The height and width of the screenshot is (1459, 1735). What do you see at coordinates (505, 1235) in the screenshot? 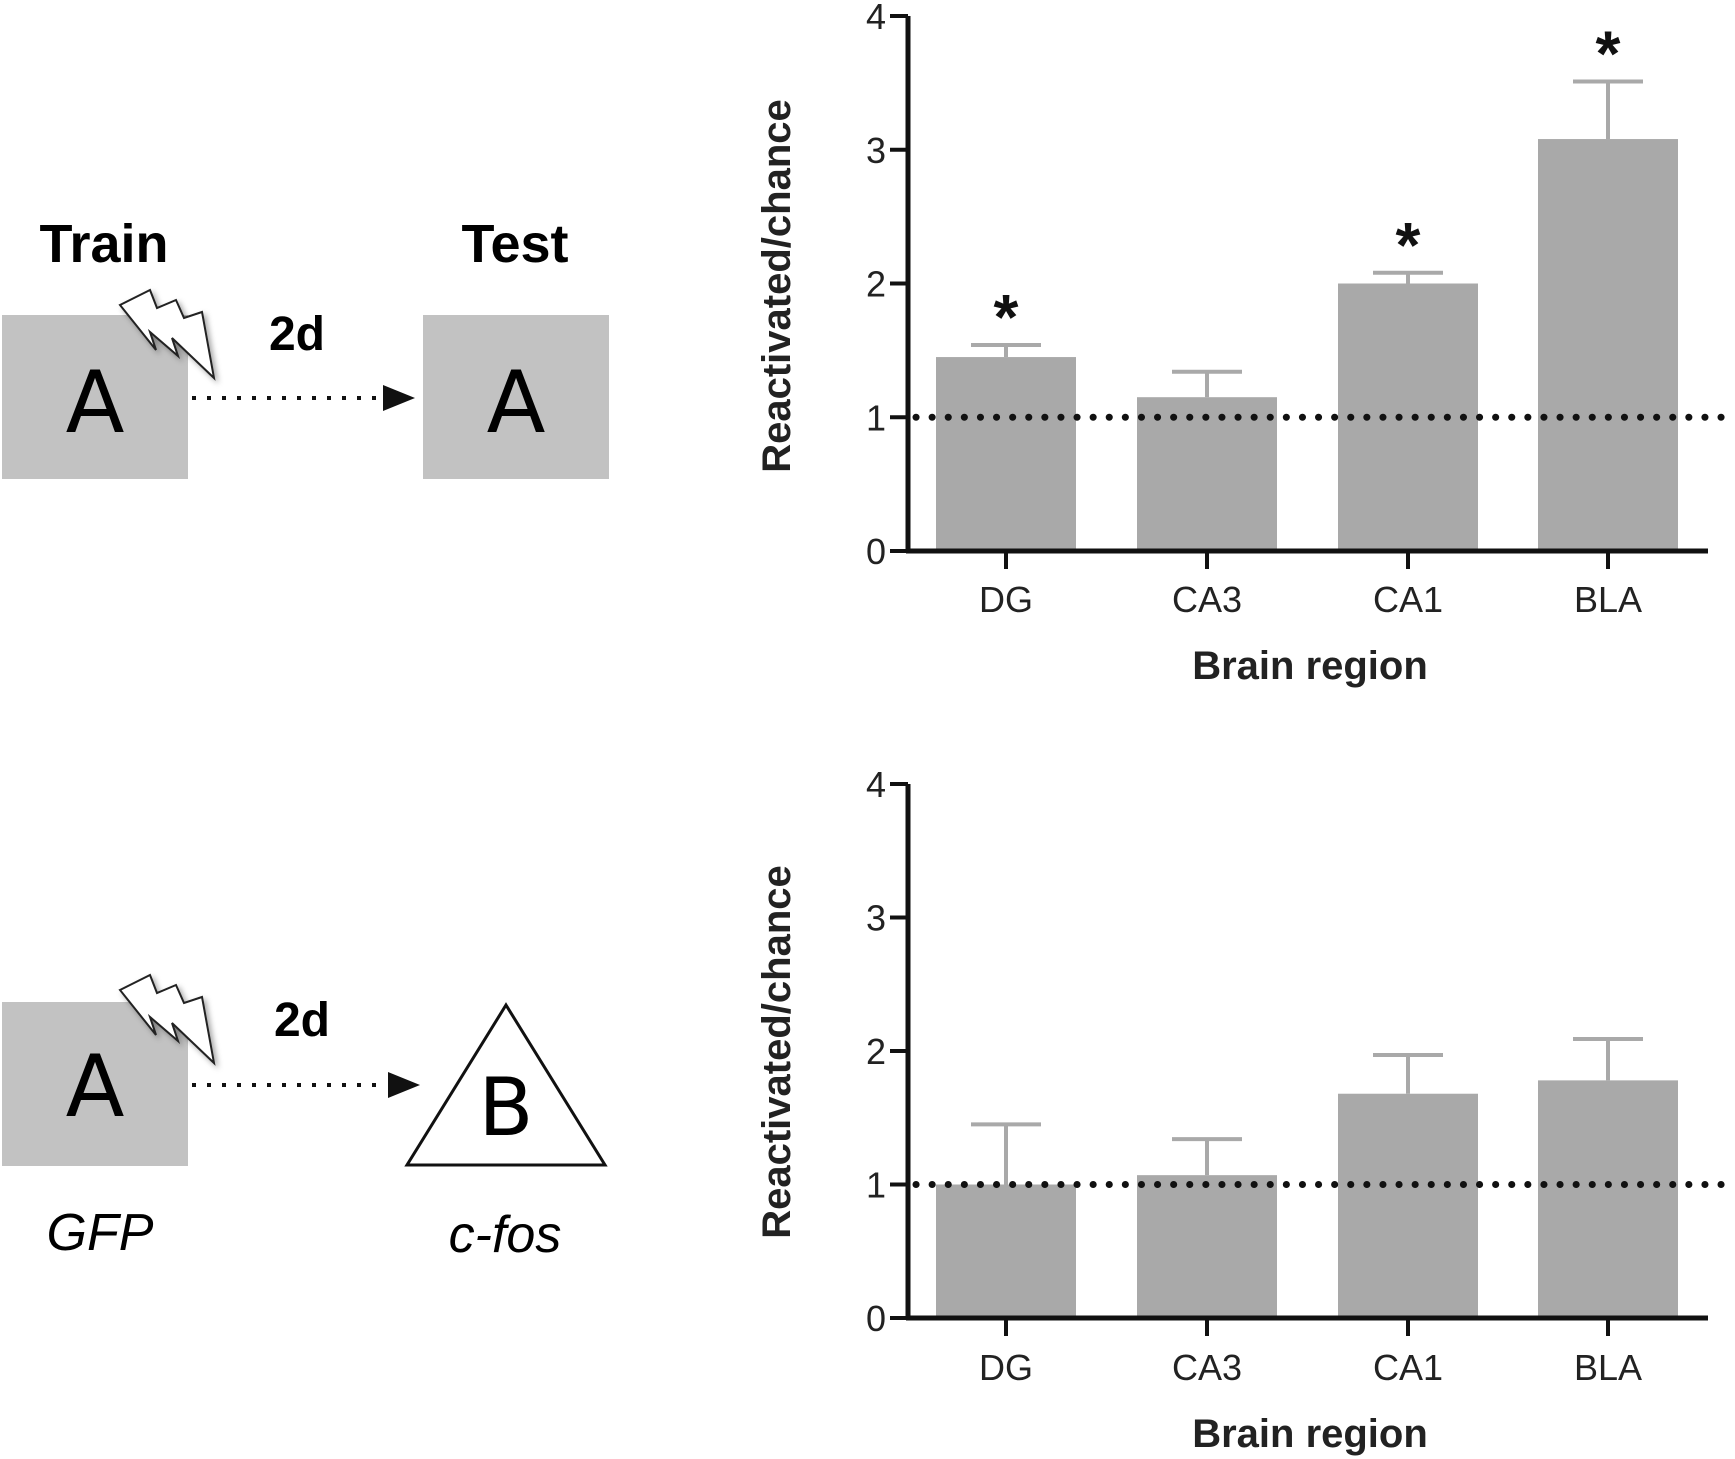
I see `test-marker-label: c-fos` at bounding box center [505, 1235].